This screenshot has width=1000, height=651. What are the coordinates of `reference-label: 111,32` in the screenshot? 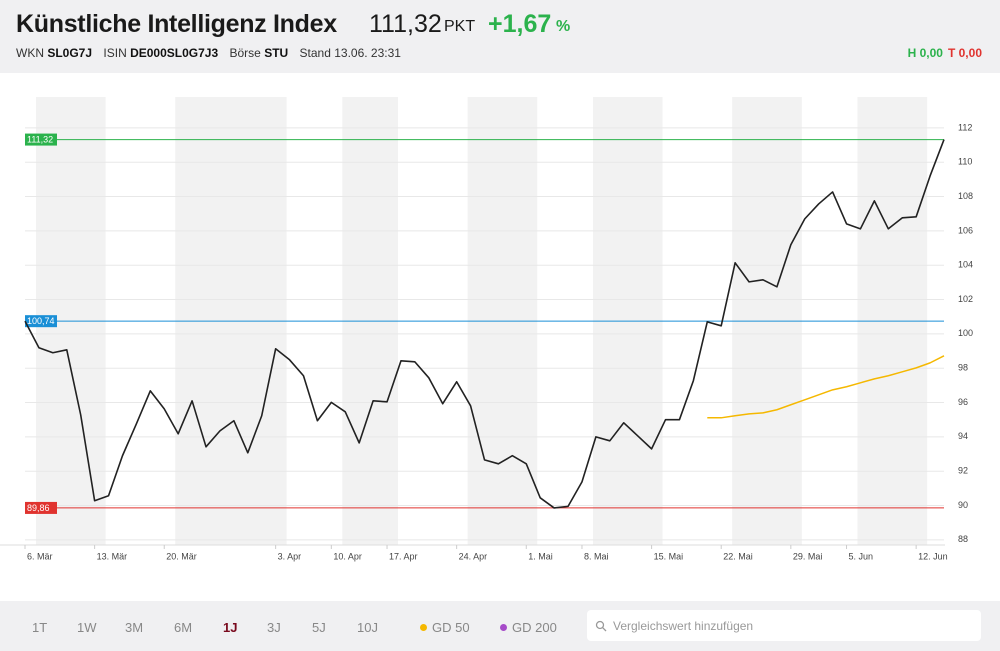 It's located at (40, 139).